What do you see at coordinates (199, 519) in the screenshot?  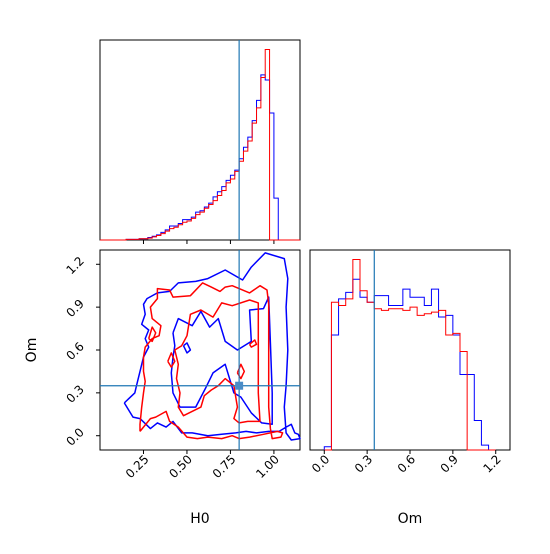 I see `x-axis-label-h0: H0` at bounding box center [199, 519].